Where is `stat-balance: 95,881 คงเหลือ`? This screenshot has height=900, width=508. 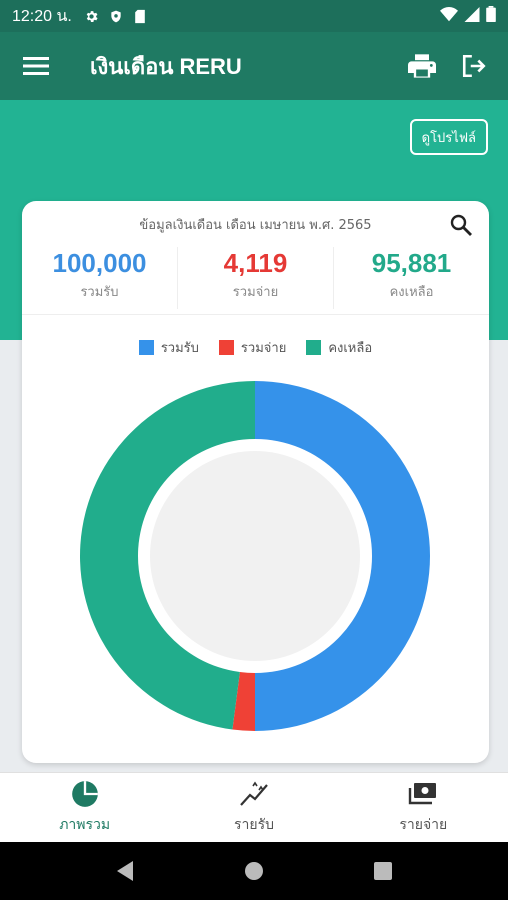
stat-balance: 95,881 คงเหลือ is located at coordinates (411, 278).